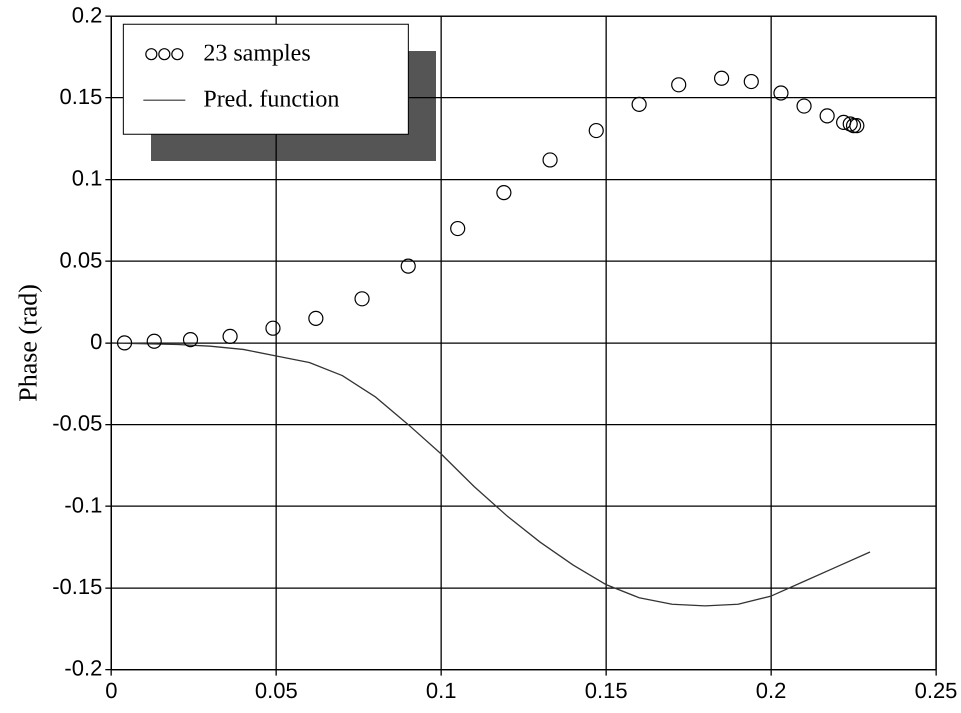 The width and height of the screenshot is (961, 713). Describe the element at coordinates (87, 178) in the screenshot. I see `y-tick-label: 0.1` at that location.